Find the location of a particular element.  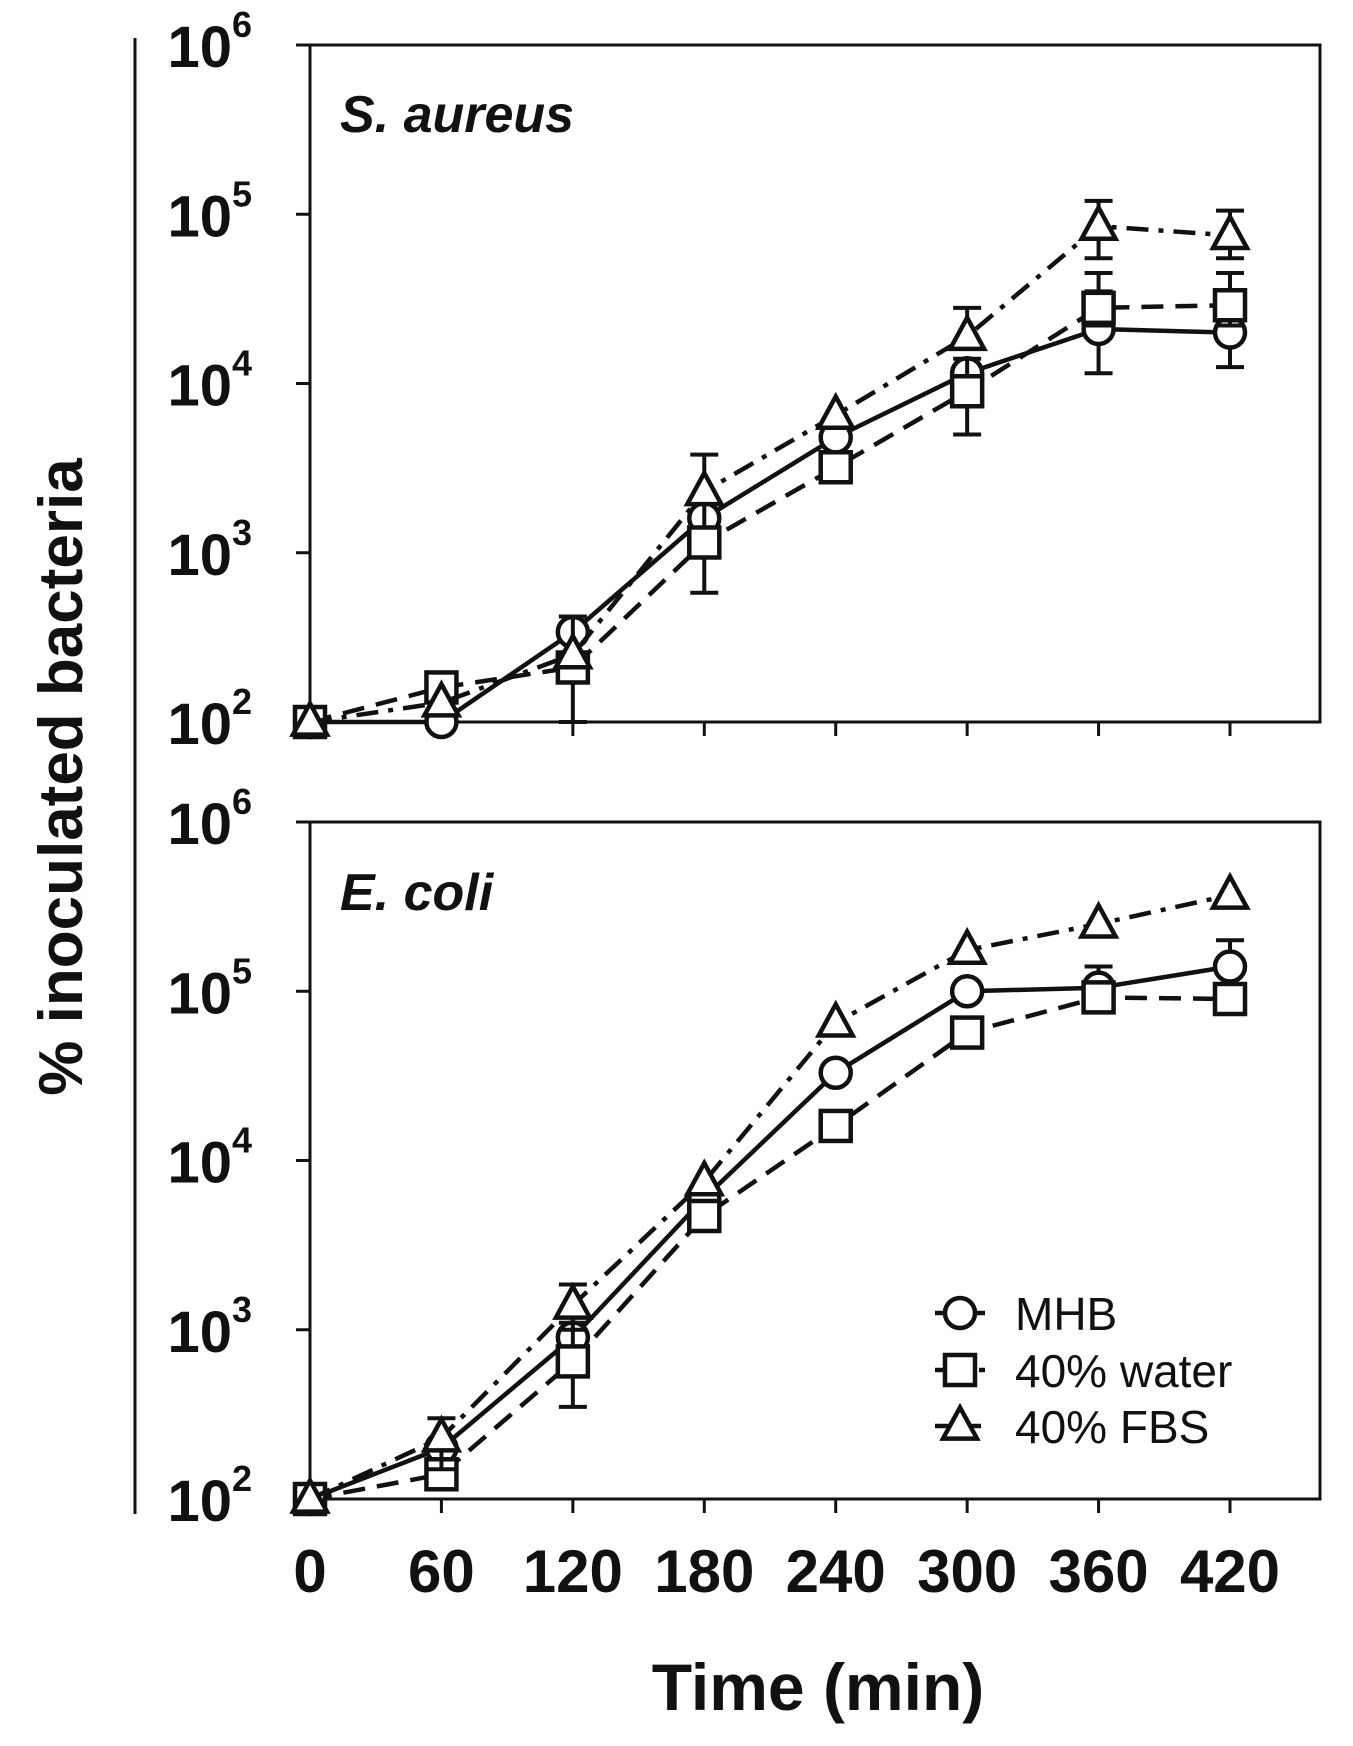

x-axis-title: Time (min) is located at coordinates (818, 1687).